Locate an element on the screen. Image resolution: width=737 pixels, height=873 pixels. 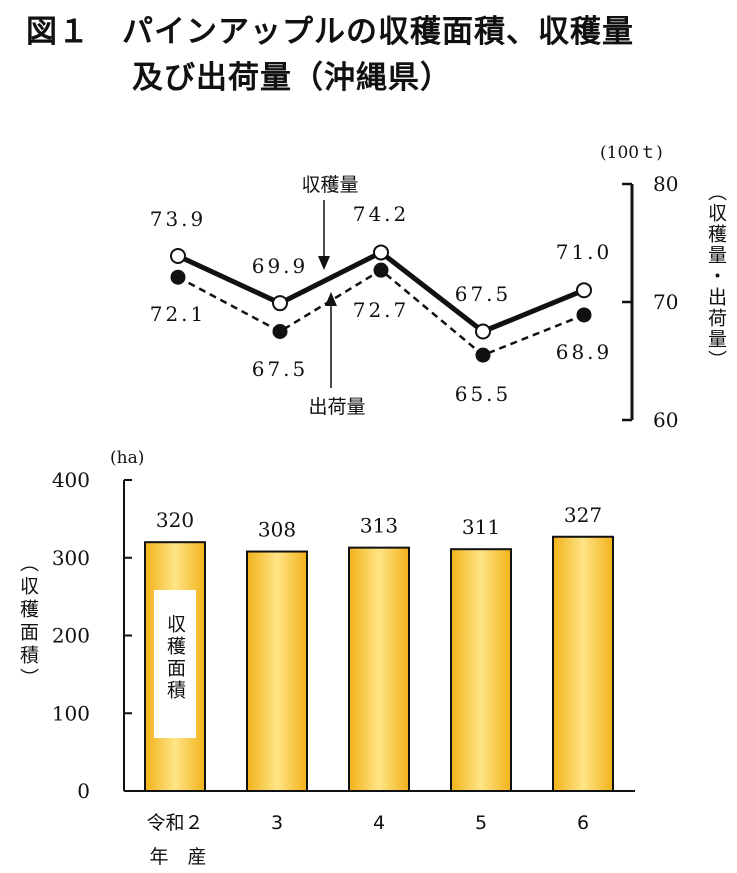
line-y-tick-label: 60 is located at coordinates (665, 420).